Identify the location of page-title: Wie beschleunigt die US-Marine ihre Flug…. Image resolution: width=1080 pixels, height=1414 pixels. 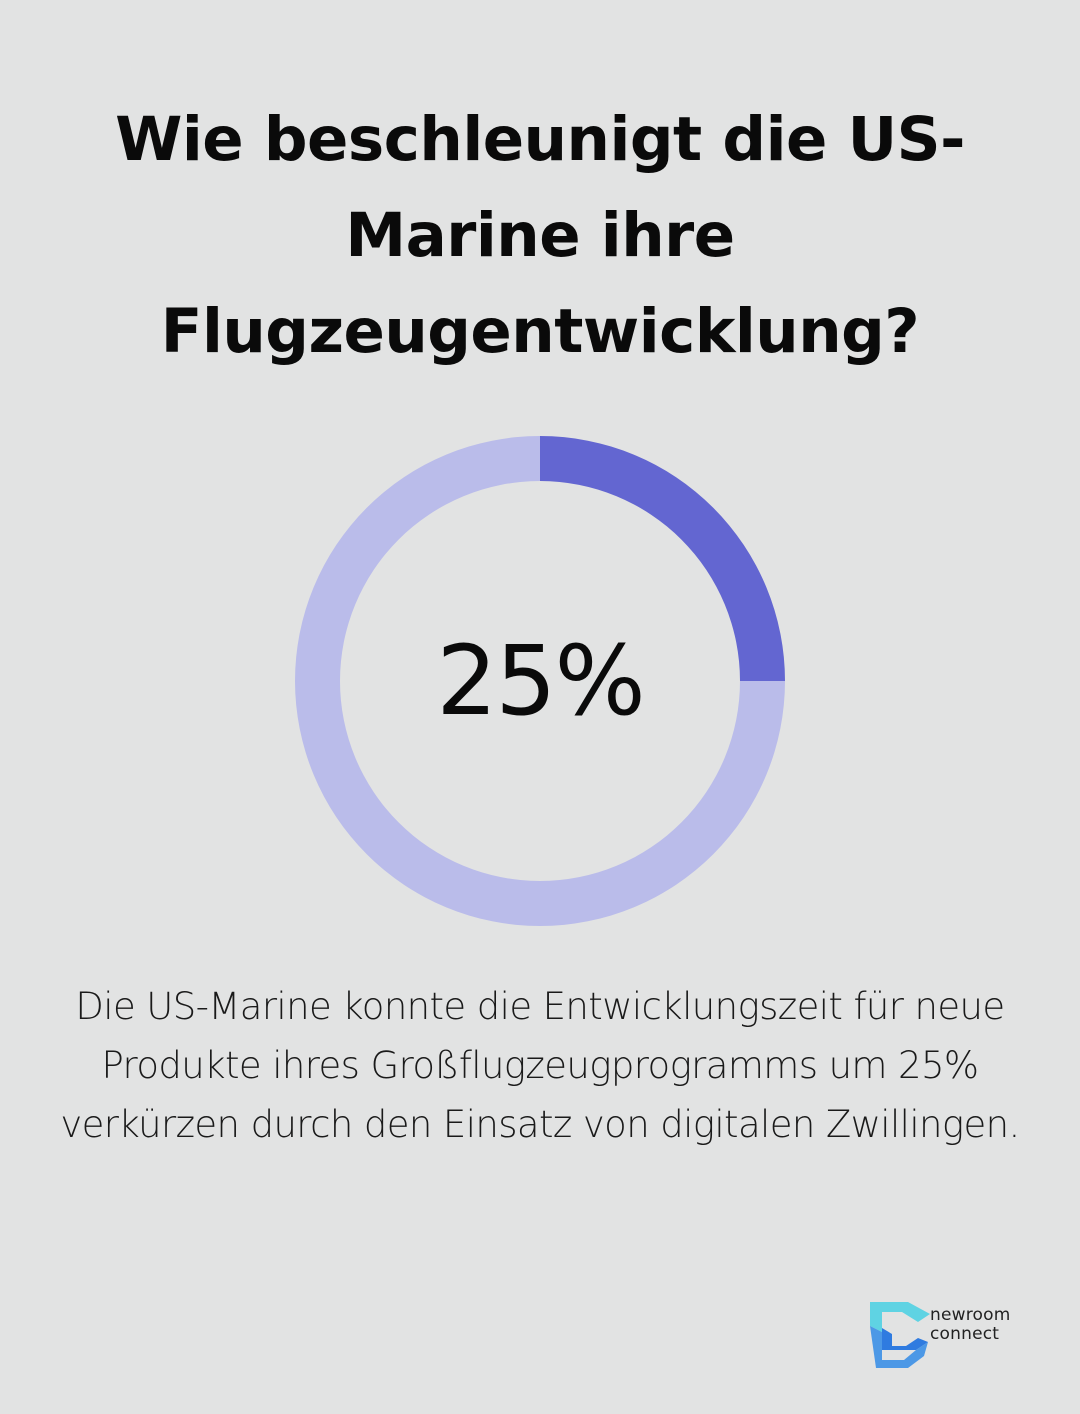
(540, 235).